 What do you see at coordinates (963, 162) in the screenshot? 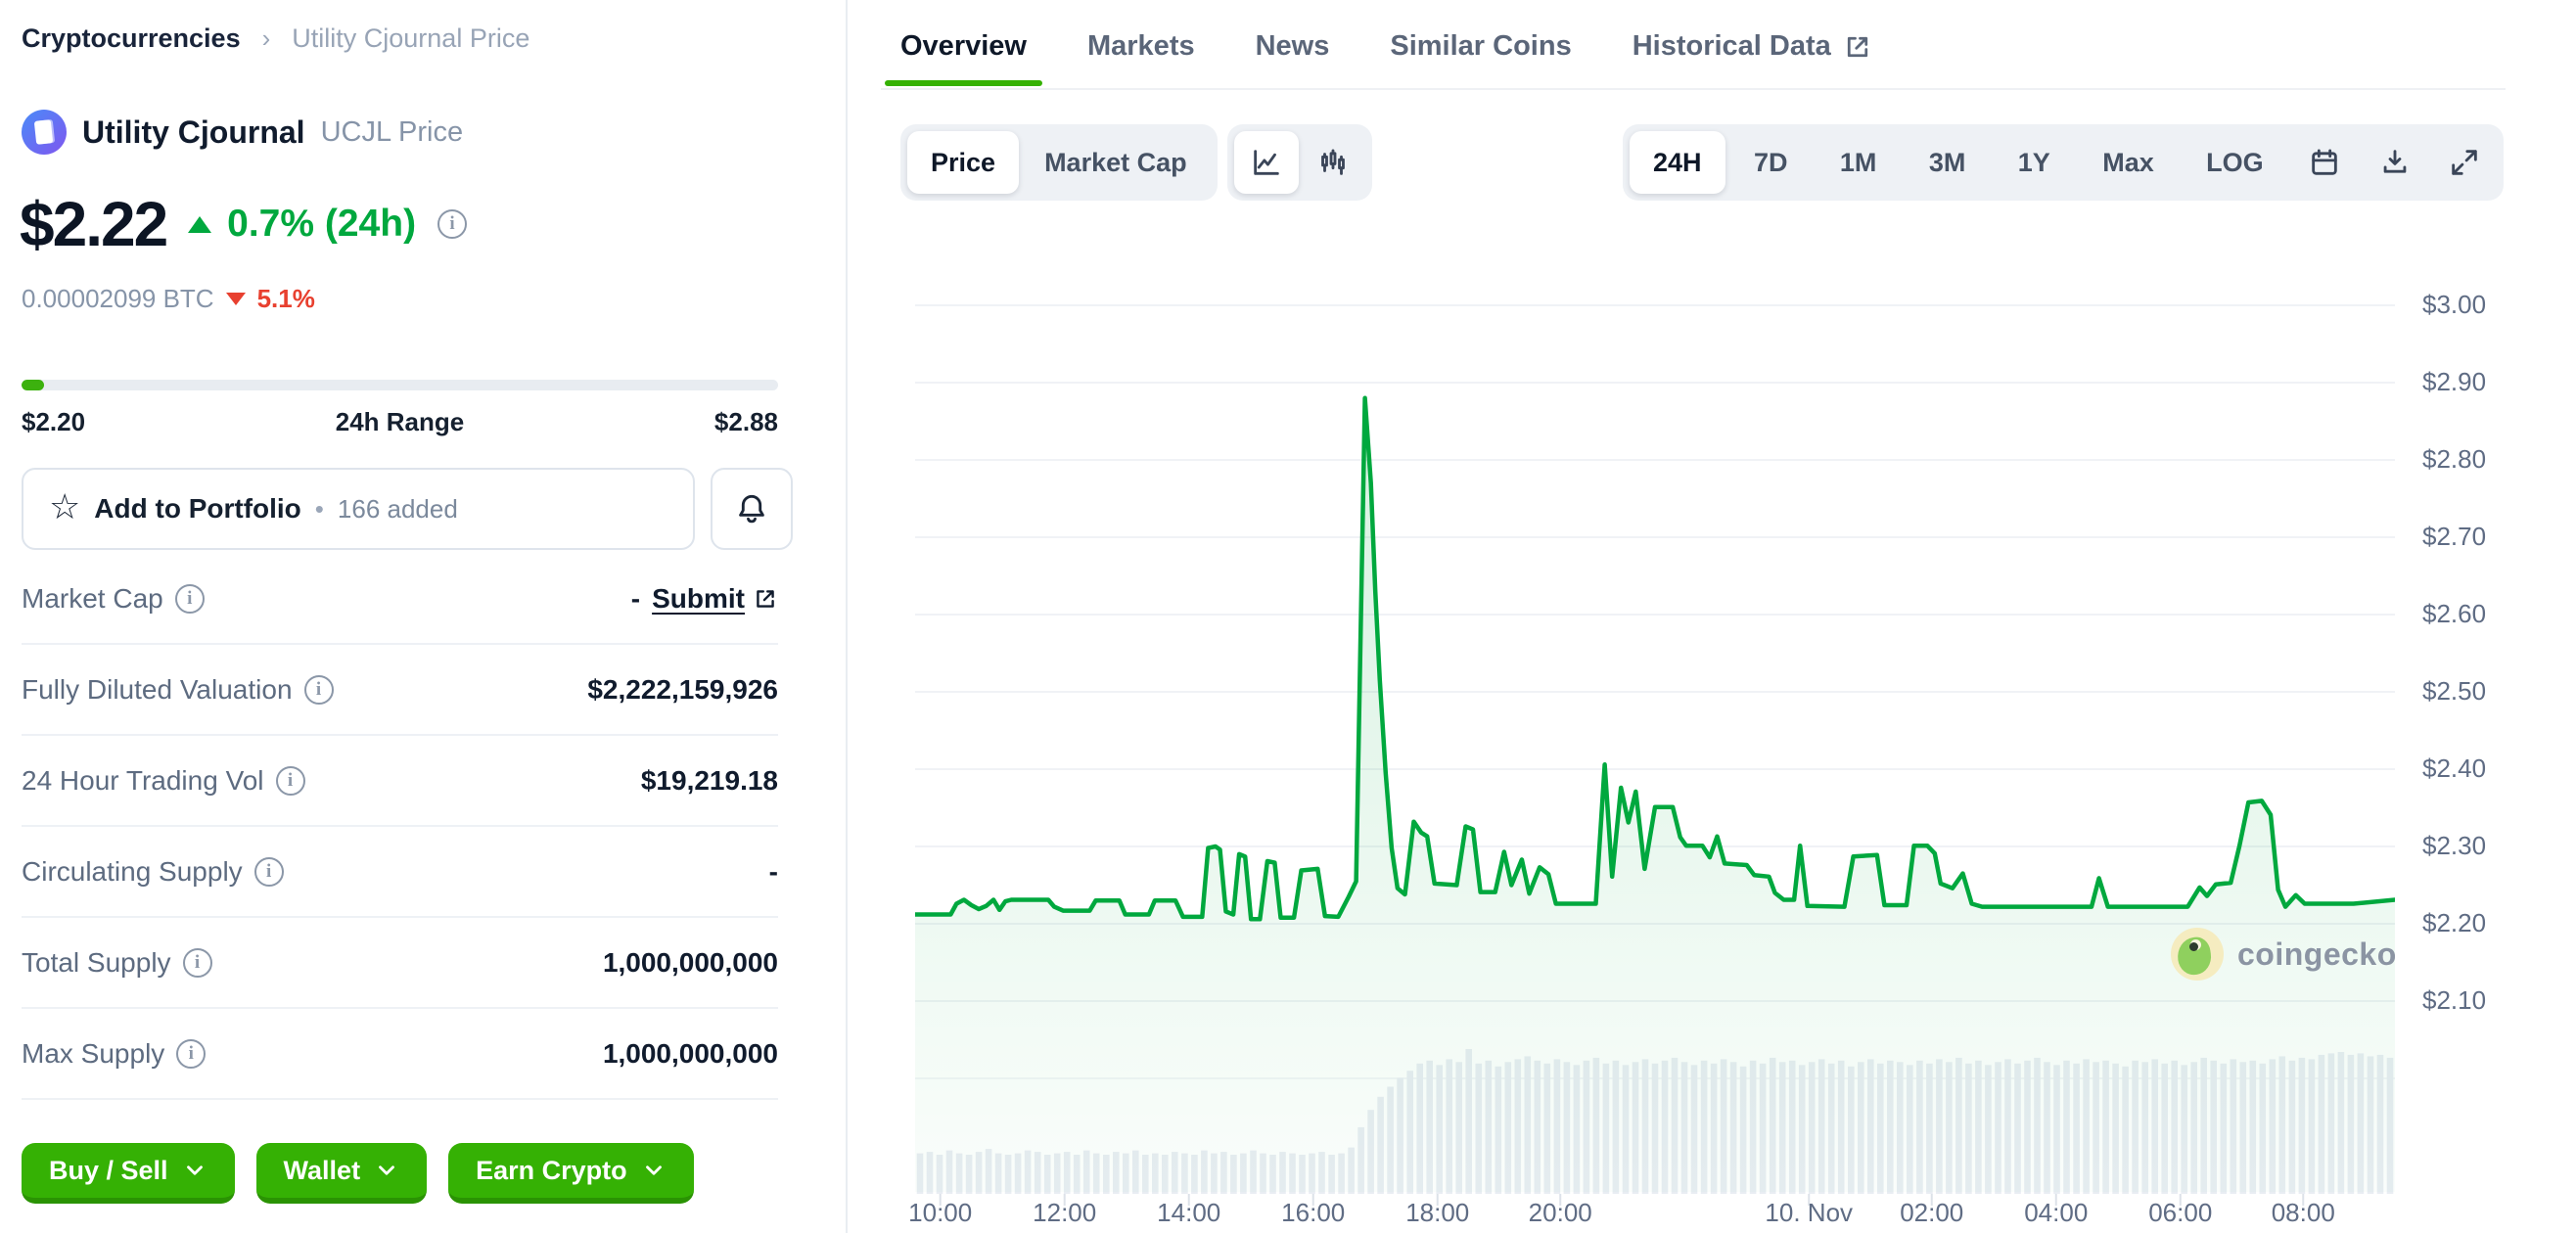
I see `metric-price-button: Price` at bounding box center [963, 162].